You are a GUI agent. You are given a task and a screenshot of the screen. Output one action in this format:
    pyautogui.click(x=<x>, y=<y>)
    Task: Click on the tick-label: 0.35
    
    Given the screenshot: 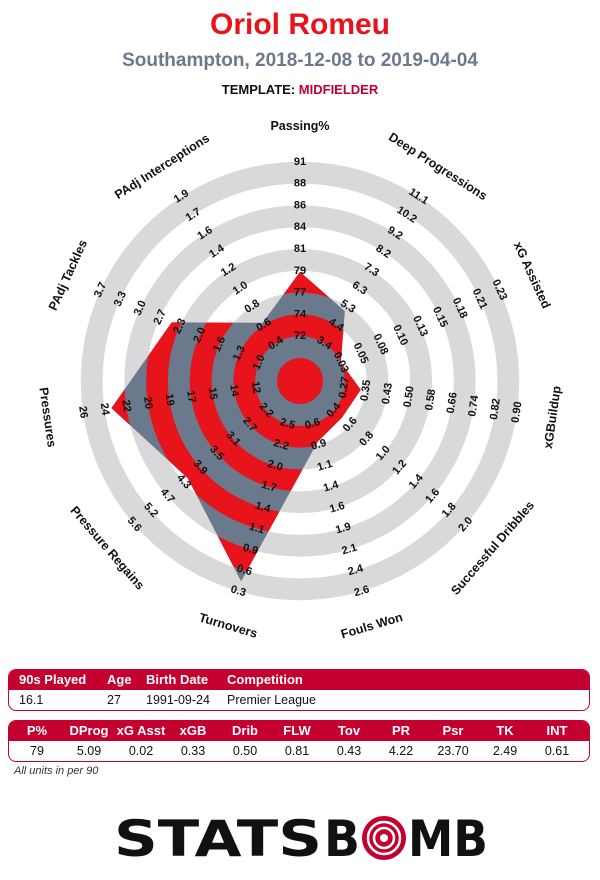 What is the action you would take?
    pyautogui.click(x=365, y=390)
    